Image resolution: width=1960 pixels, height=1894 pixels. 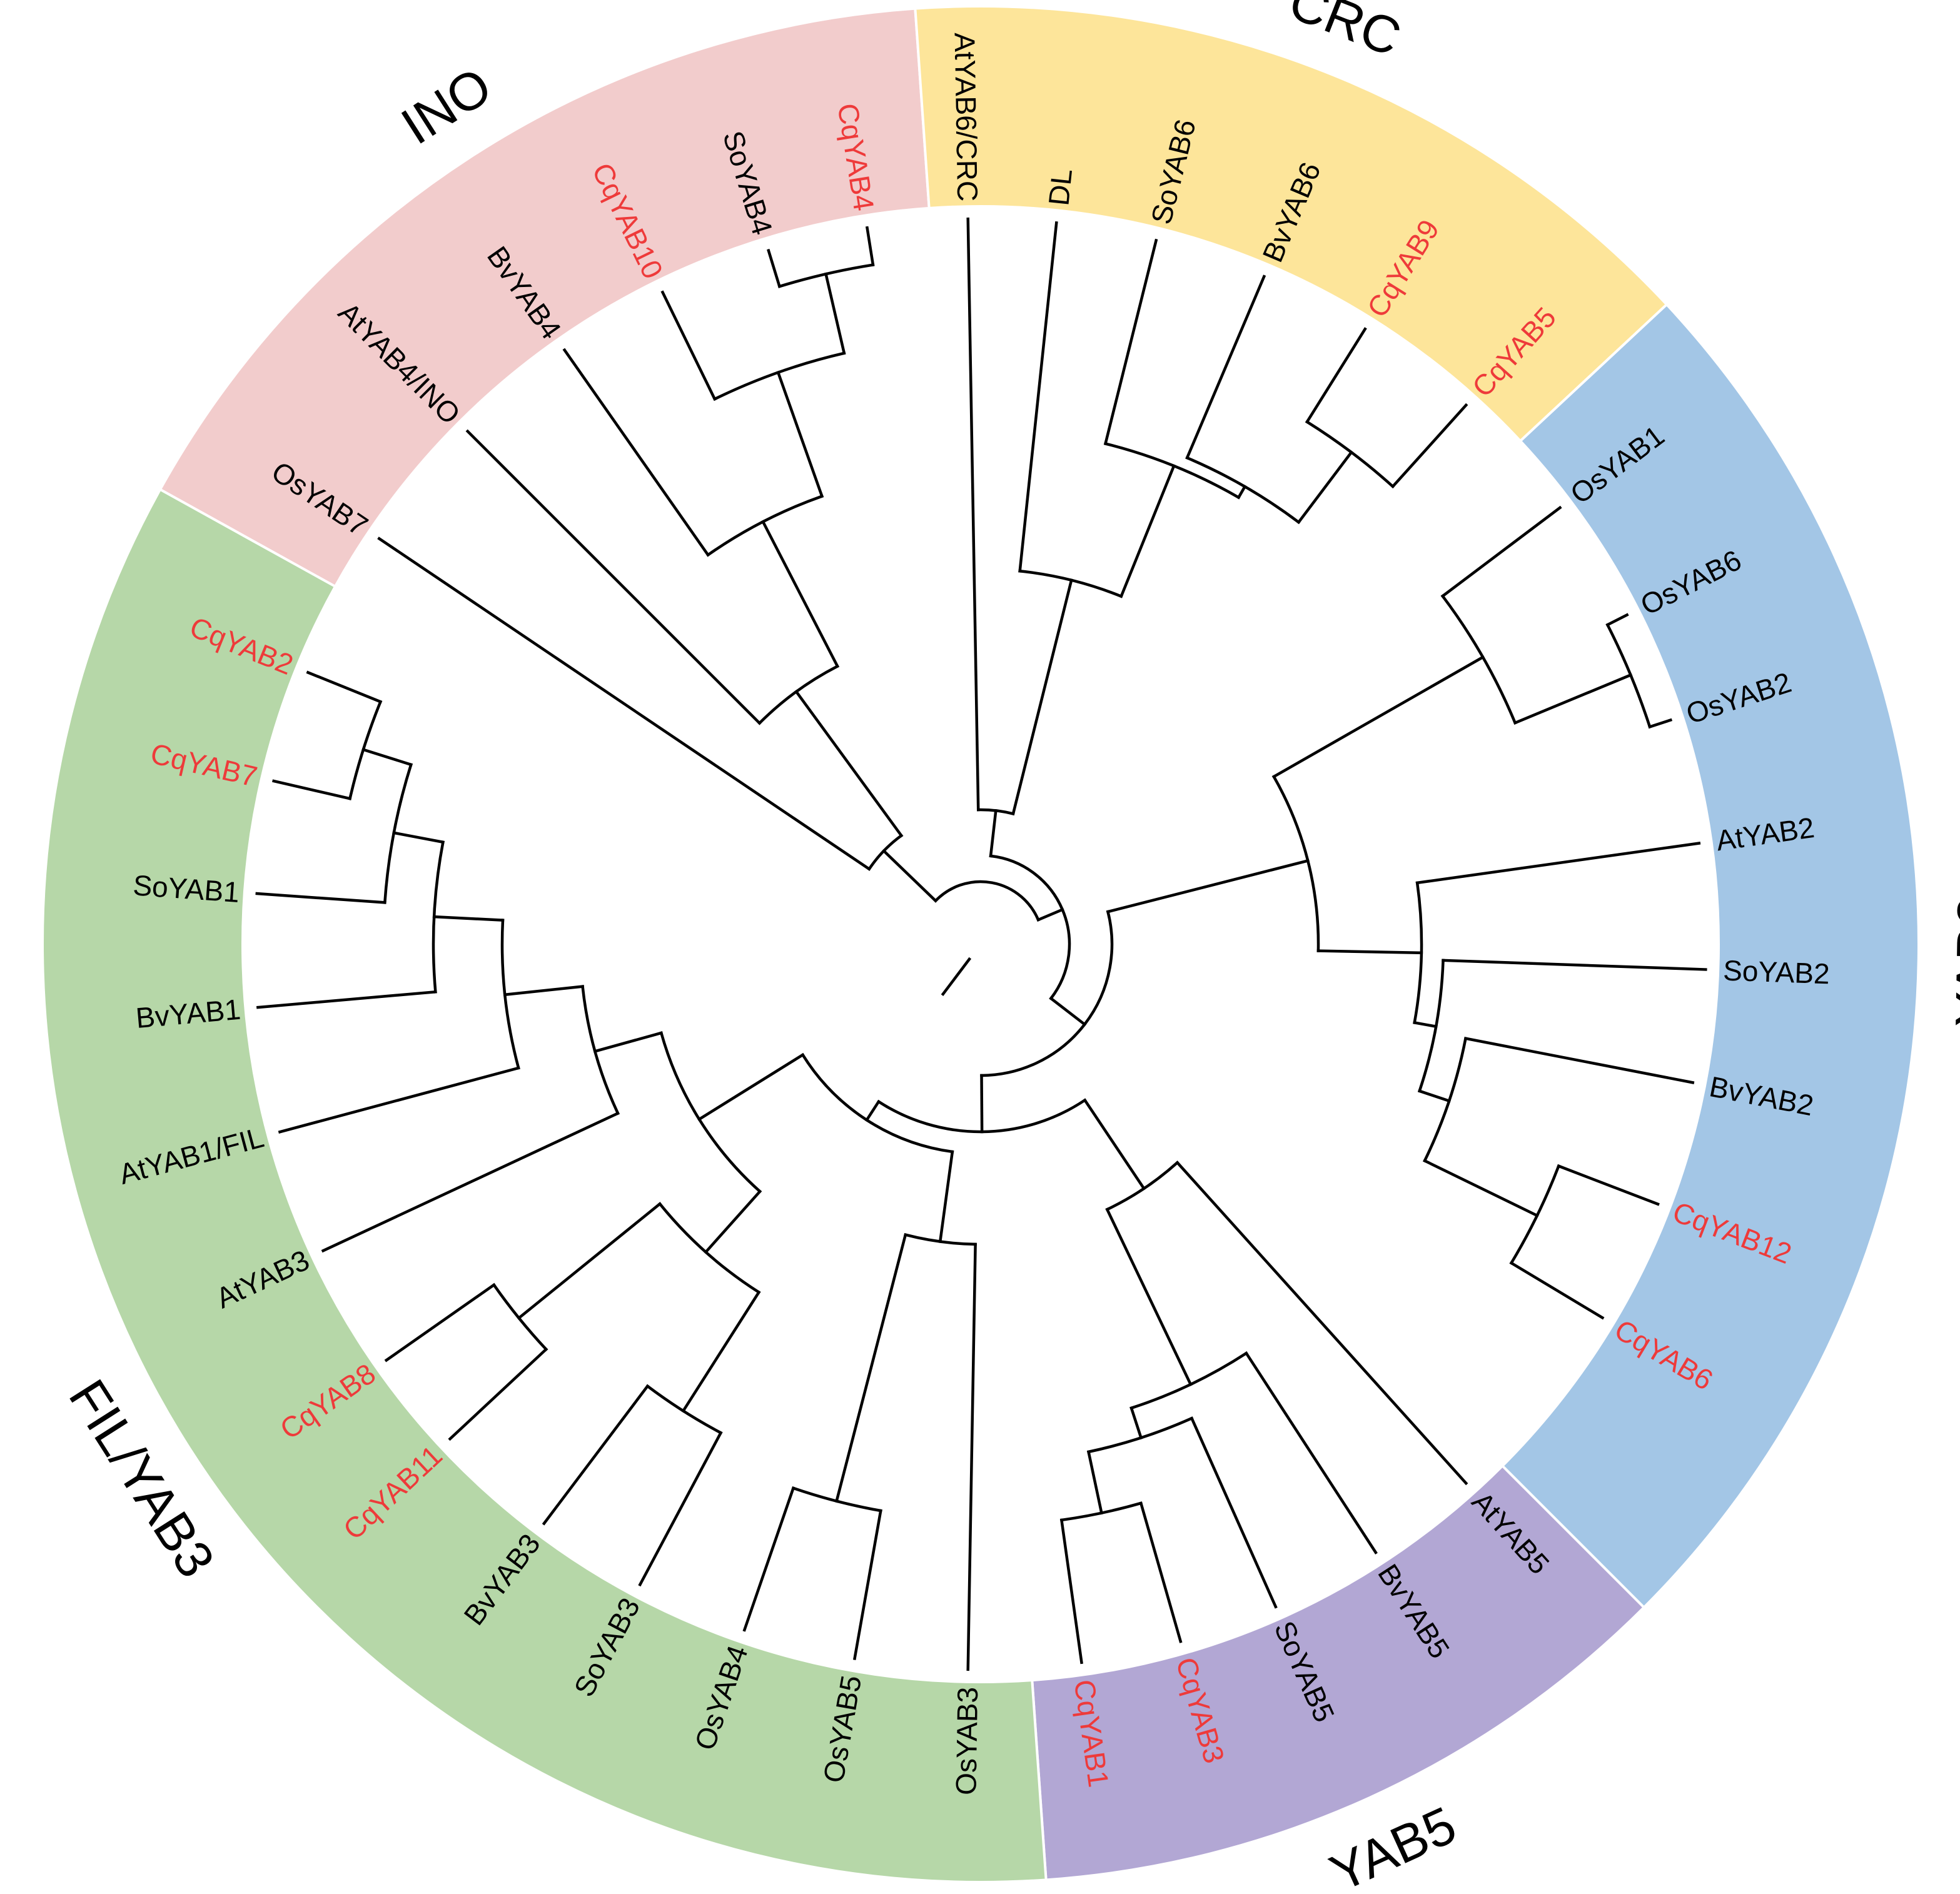 I want to click on branch-n_crc4, so click(x=1241, y=493).